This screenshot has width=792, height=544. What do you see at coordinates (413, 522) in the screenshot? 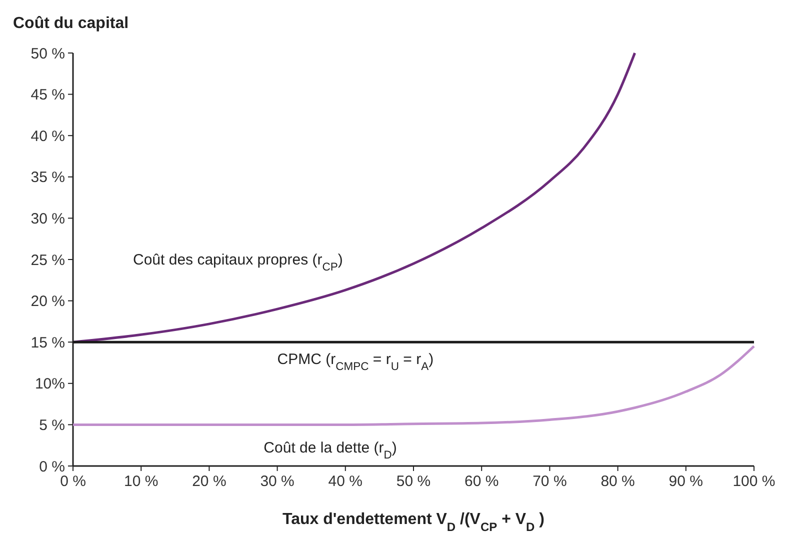
I see `x-axis-title: Taux d'endettement V$_{D}$ /(V$_{CP}$ + V$_{D}$ )` at bounding box center [413, 522].